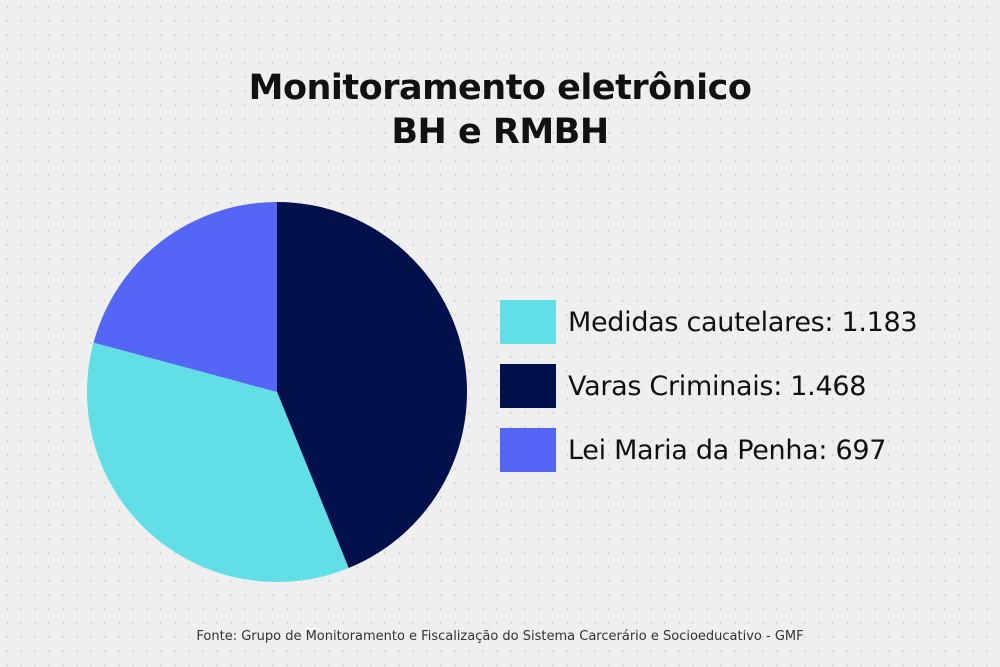 The image size is (1000, 667). I want to click on legend-item-varas-criminais: Varas Criminais: 1.468, so click(740, 386).